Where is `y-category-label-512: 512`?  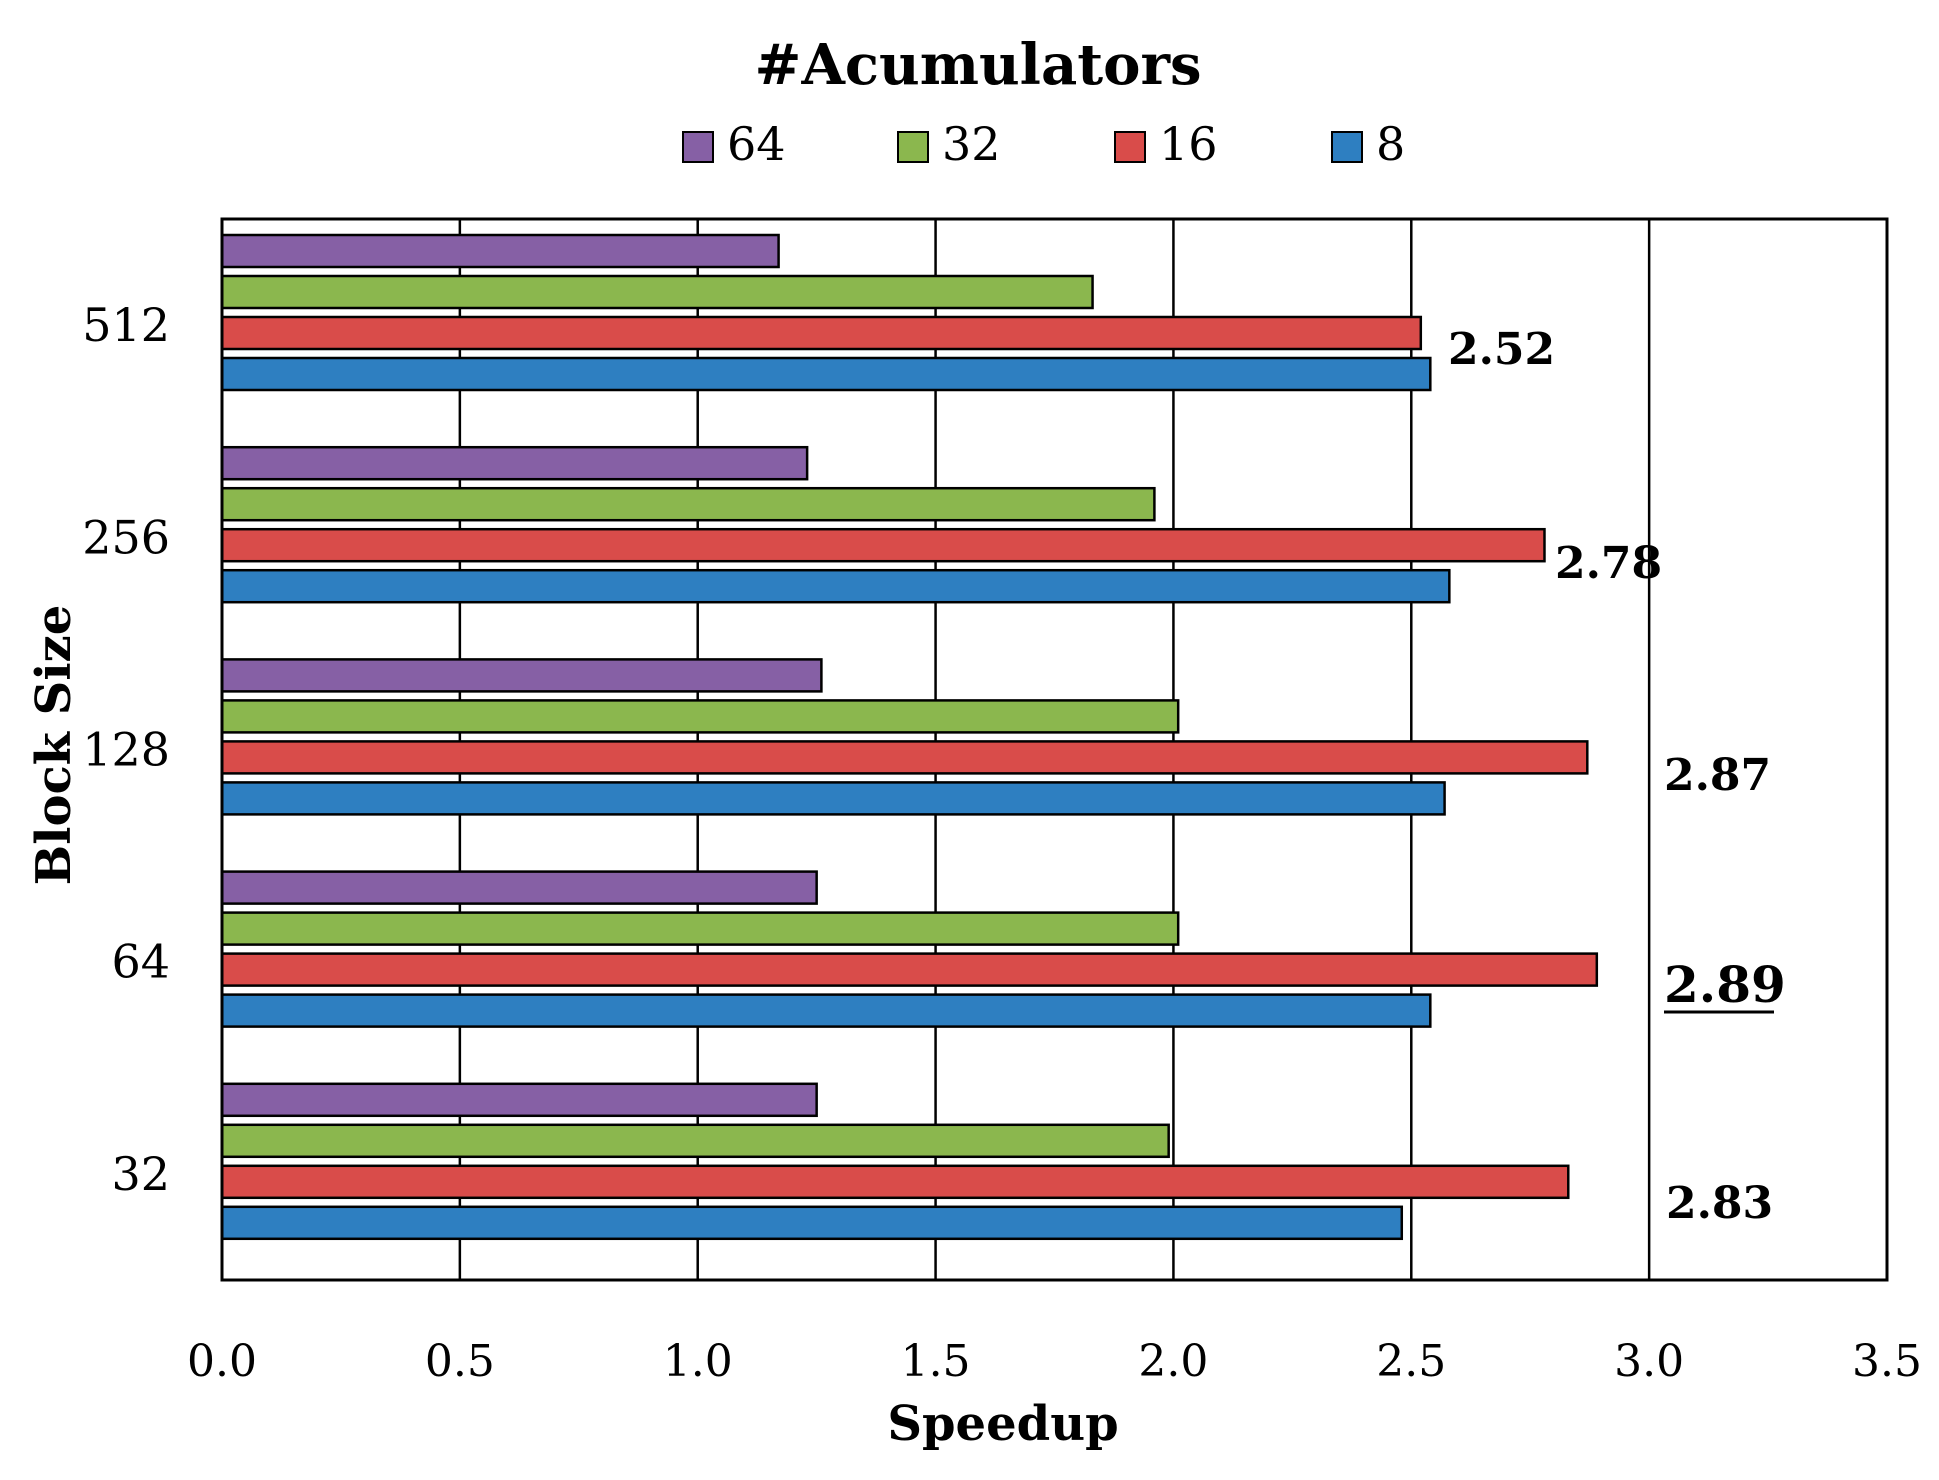
y-category-label-512: 512 is located at coordinates (126, 325).